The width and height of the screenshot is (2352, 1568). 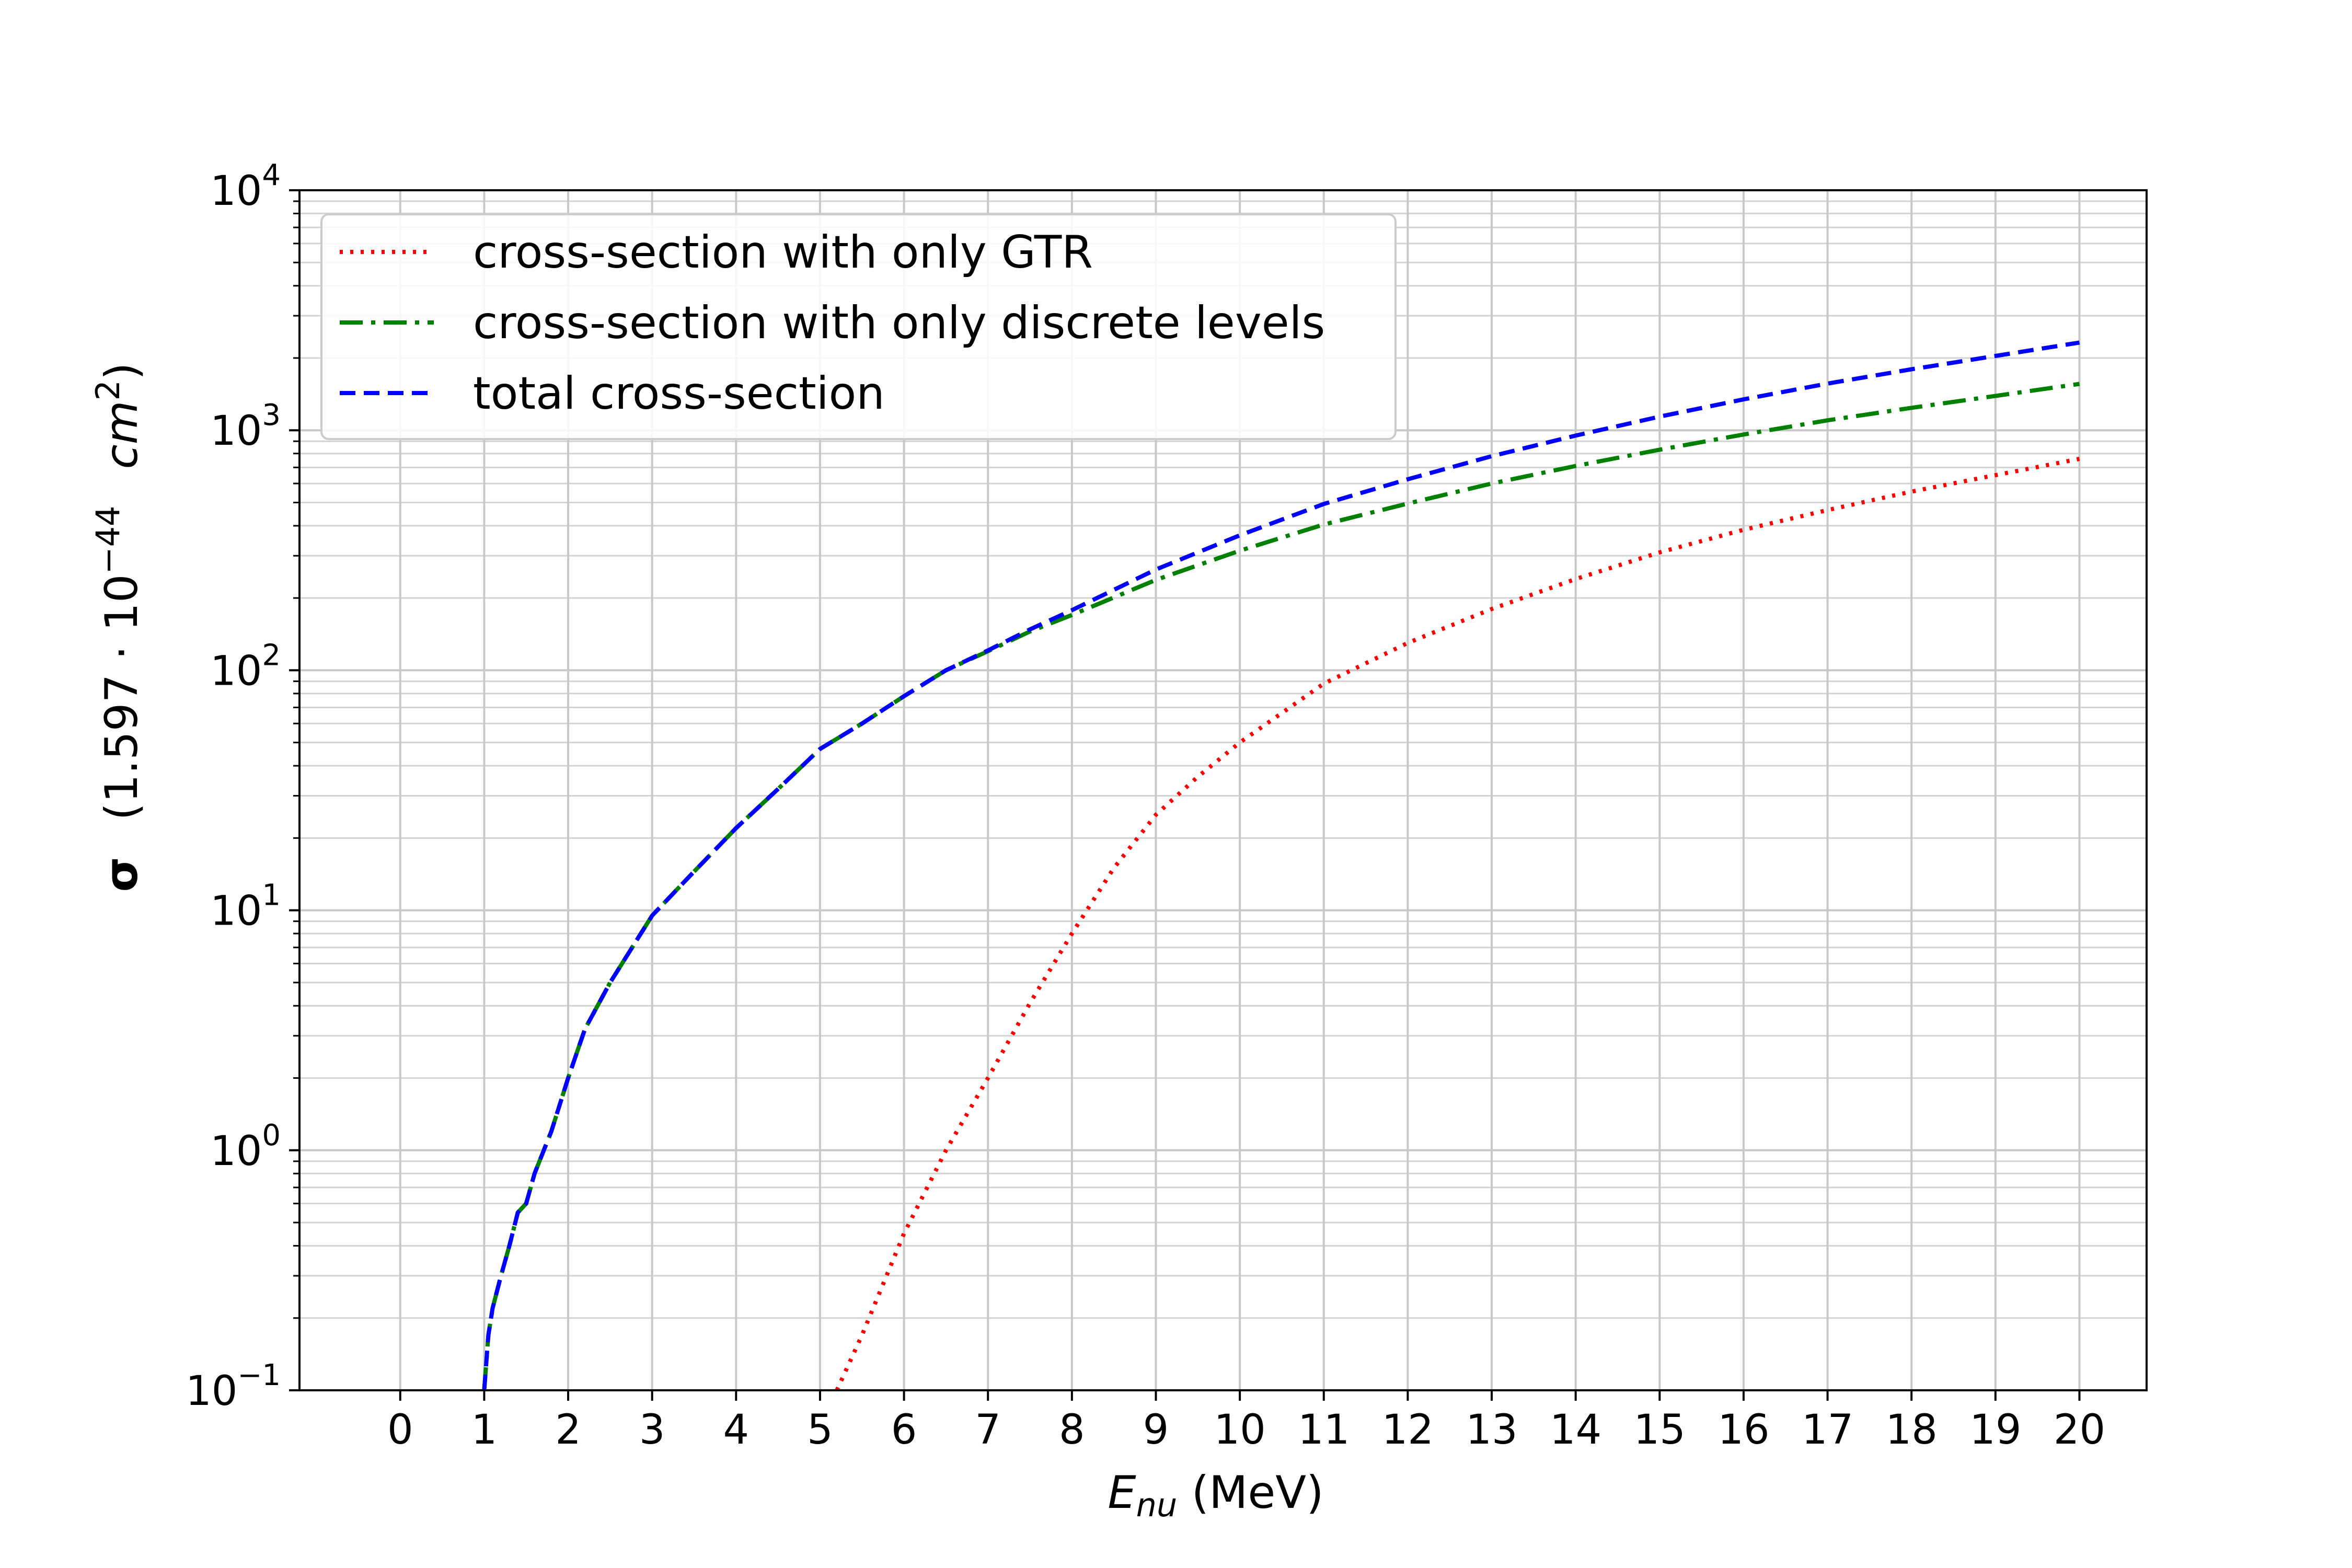 I want to click on x-axis-label-subscript: nu, so click(x=1157, y=1505).